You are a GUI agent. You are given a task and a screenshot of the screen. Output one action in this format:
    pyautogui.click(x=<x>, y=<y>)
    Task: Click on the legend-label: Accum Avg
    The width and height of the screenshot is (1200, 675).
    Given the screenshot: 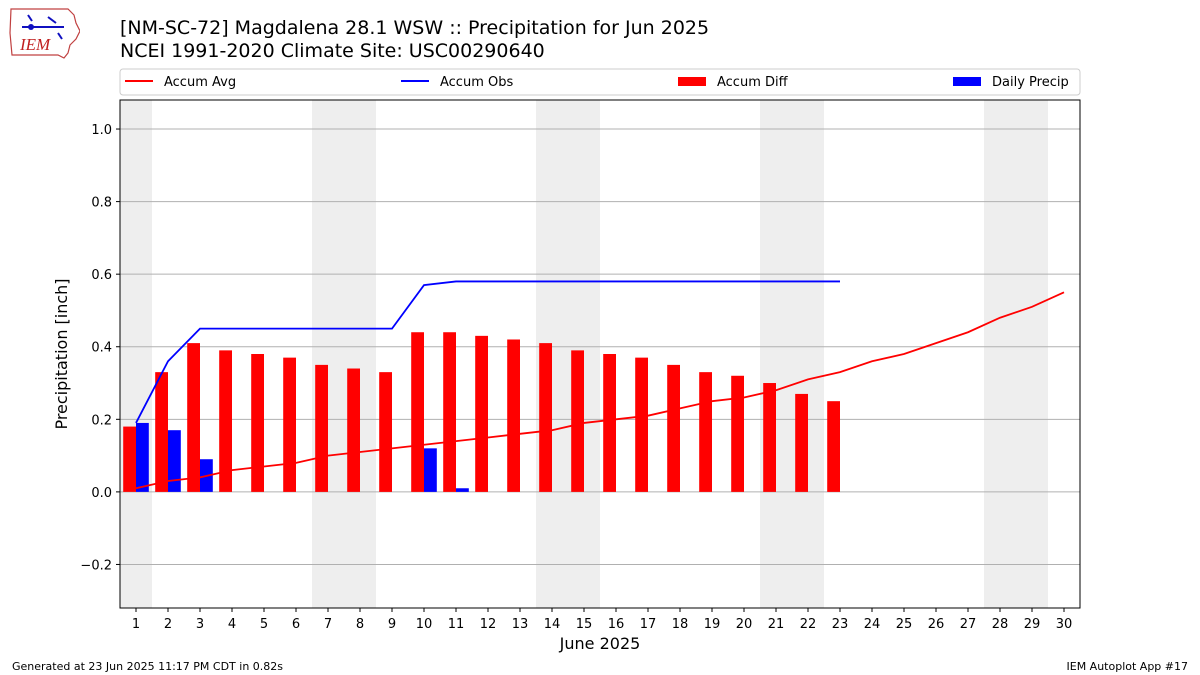 What is the action you would take?
    pyautogui.click(x=200, y=82)
    